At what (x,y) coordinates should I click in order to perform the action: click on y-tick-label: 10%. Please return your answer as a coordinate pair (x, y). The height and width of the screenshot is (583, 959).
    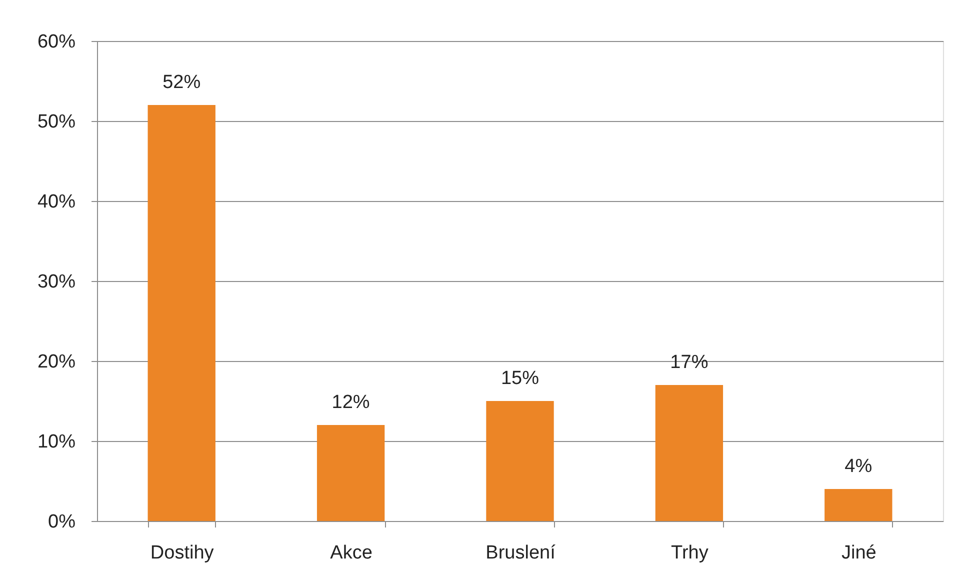
    Looking at the image, I should click on (56, 442).